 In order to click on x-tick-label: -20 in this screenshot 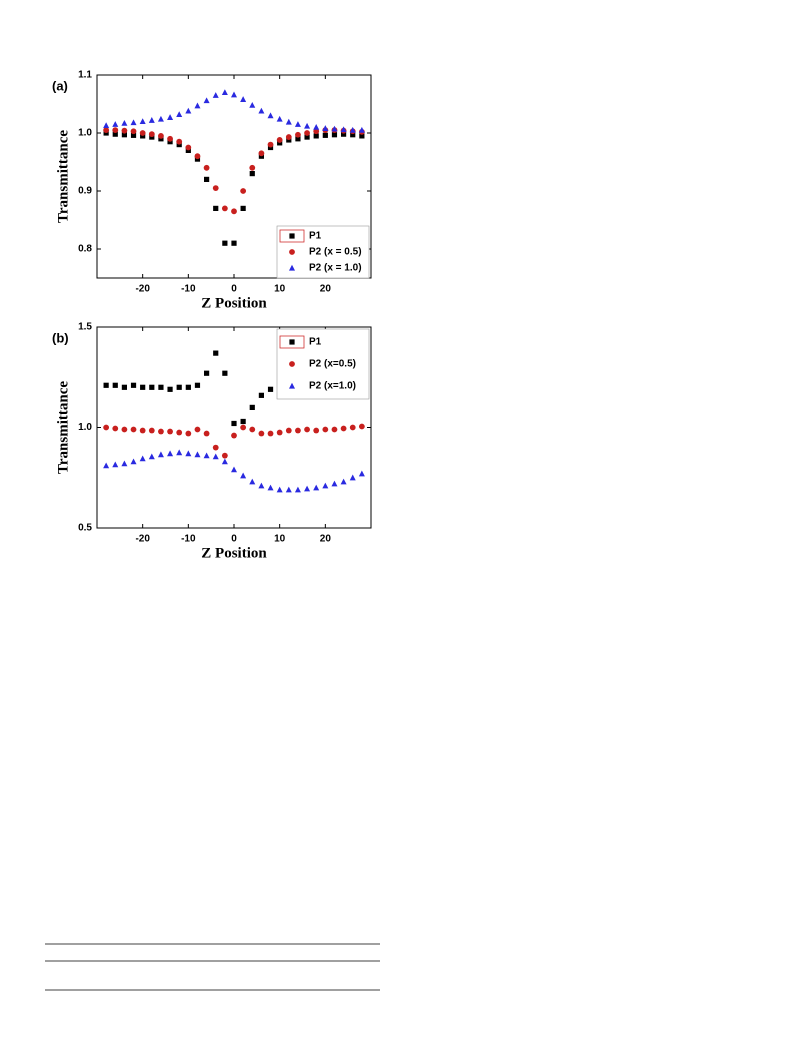, I will do `click(142, 289)`.